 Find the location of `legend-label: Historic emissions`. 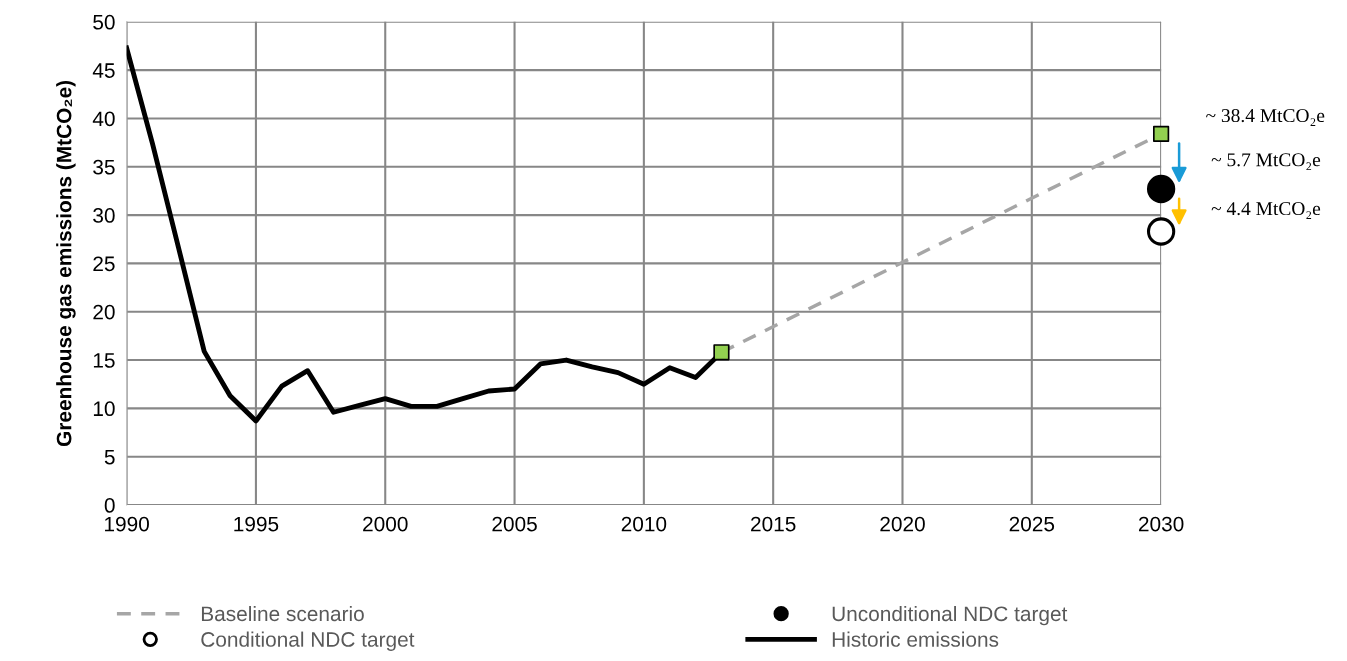

legend-label: Historic emissions is located at coordinates (915, 639).